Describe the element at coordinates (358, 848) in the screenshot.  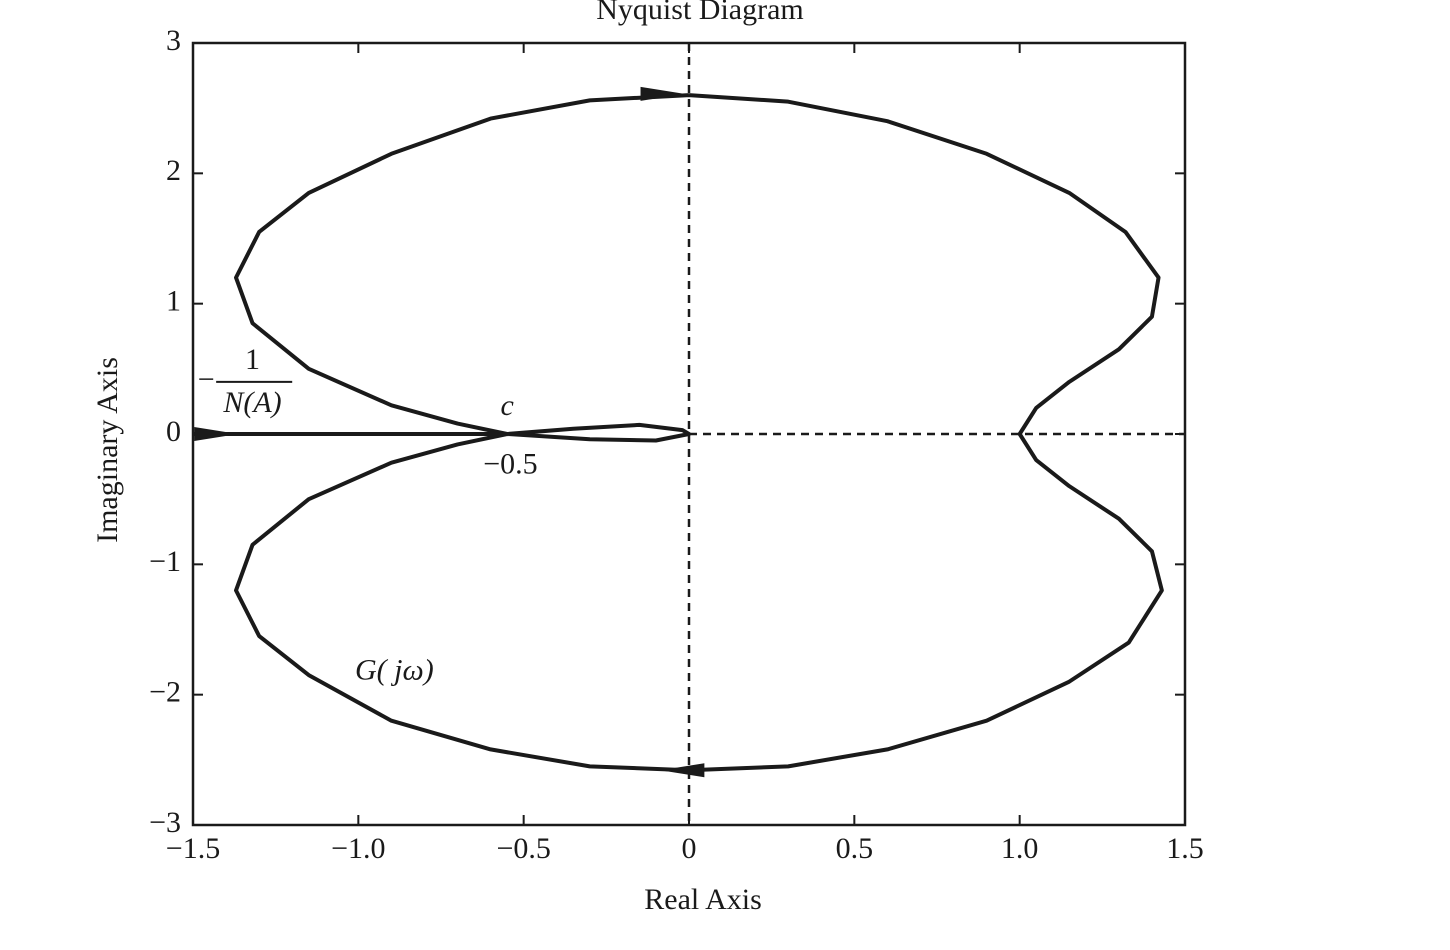
I see `x-tick-label: −1.0` at that location.